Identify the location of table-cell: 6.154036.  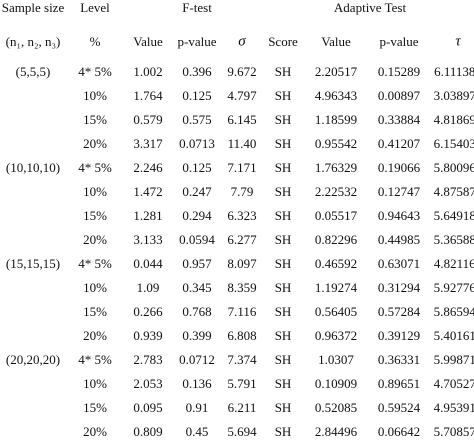
(453, 143).